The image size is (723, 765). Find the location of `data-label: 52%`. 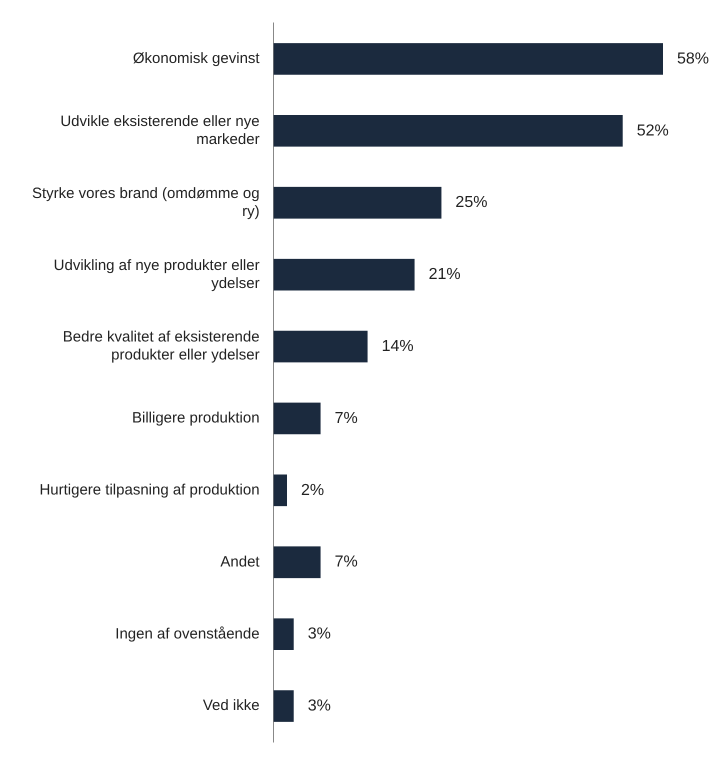

data-label: 52% is located at coordinates (652, 131).